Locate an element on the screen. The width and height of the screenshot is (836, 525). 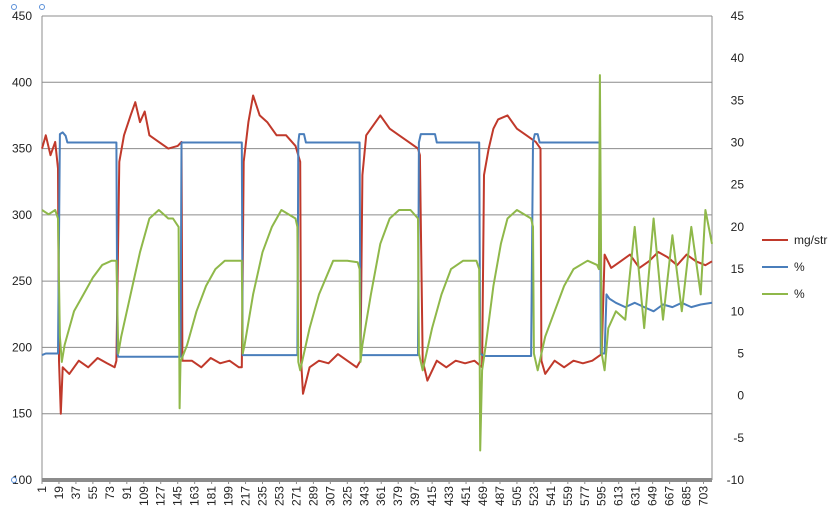
x-tick-label: 703 is located at coordinates (704, 496).